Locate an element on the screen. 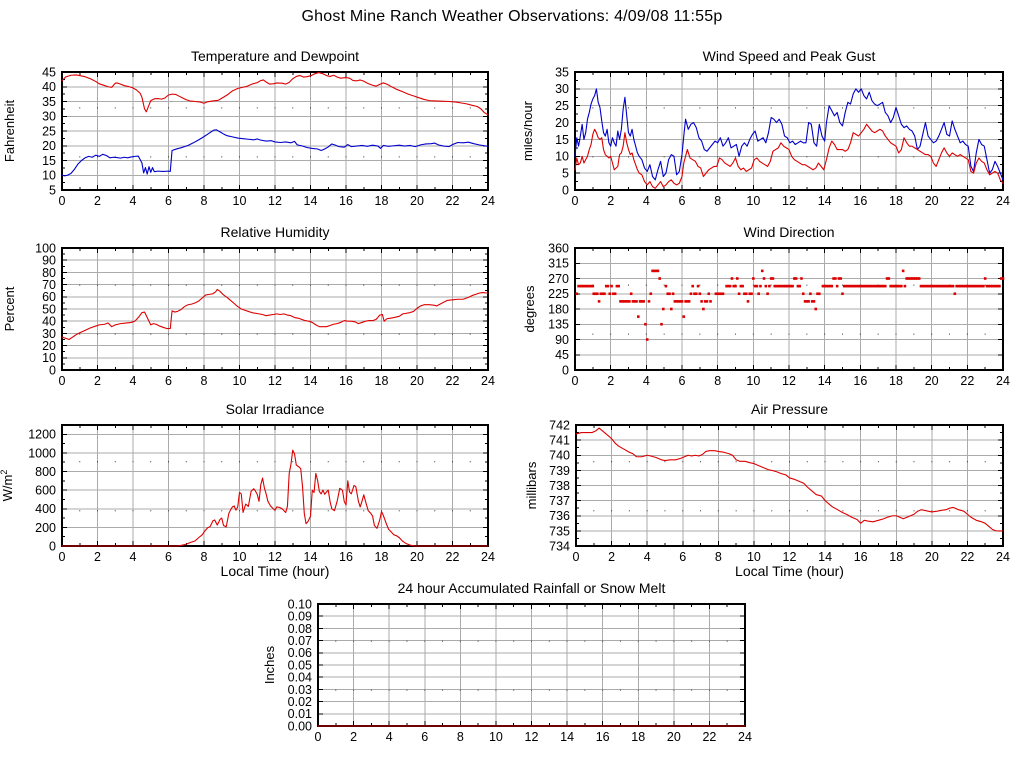 The width and height of the screenshot is (1024, 768). svg-text: 0.06 is located at coordinates (300, 653).